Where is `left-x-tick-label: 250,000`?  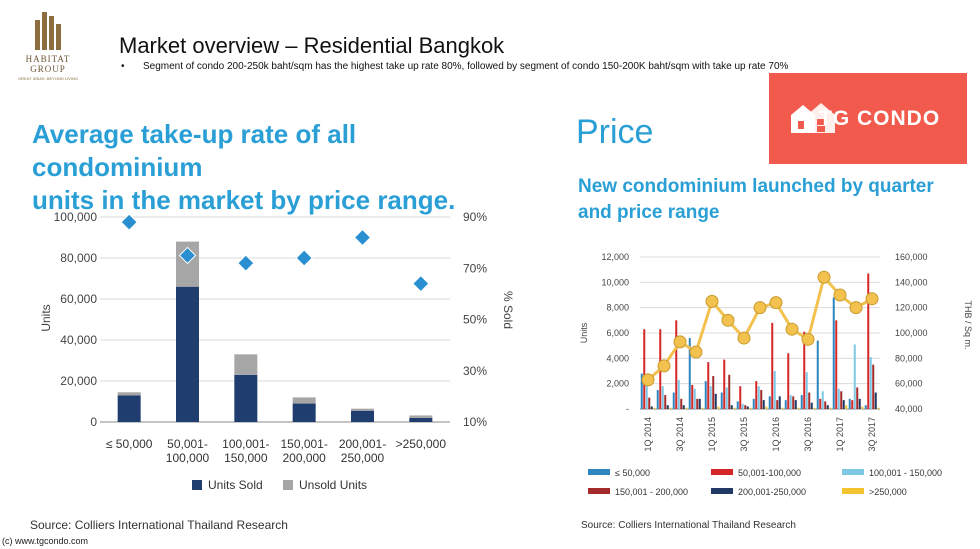 left-x-tick-label: 250,000 is located at coordinates (363, 458).